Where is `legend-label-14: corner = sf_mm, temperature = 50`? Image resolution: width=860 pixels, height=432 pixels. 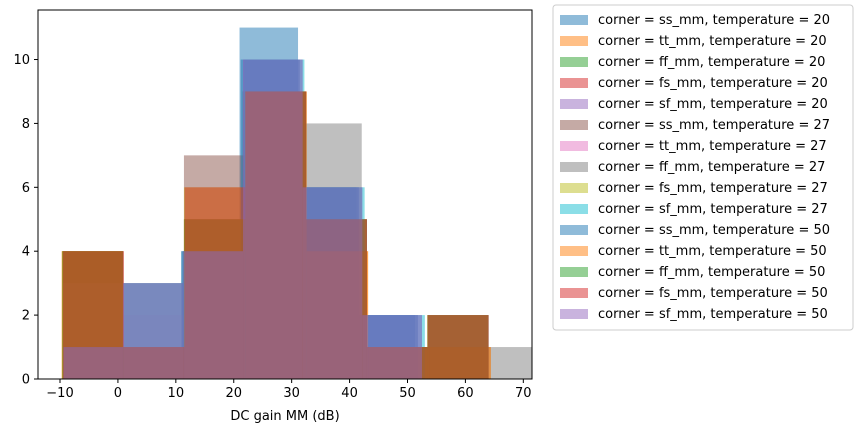 legend-label-14: corner = sf_mm, temperature = 50 is located at coordinates (713, 314).